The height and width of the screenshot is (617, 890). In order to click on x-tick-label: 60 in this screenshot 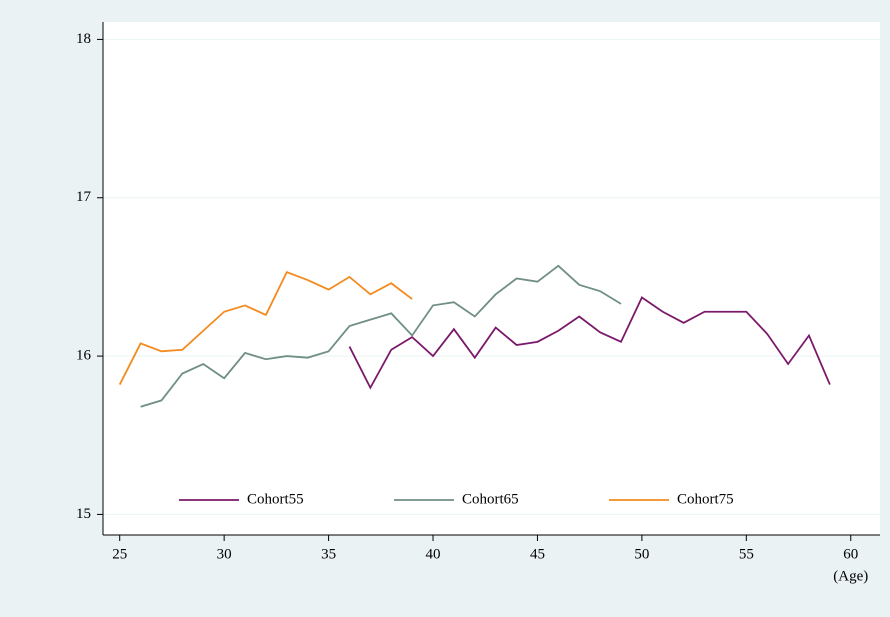, I will do `click(850, 554)`.